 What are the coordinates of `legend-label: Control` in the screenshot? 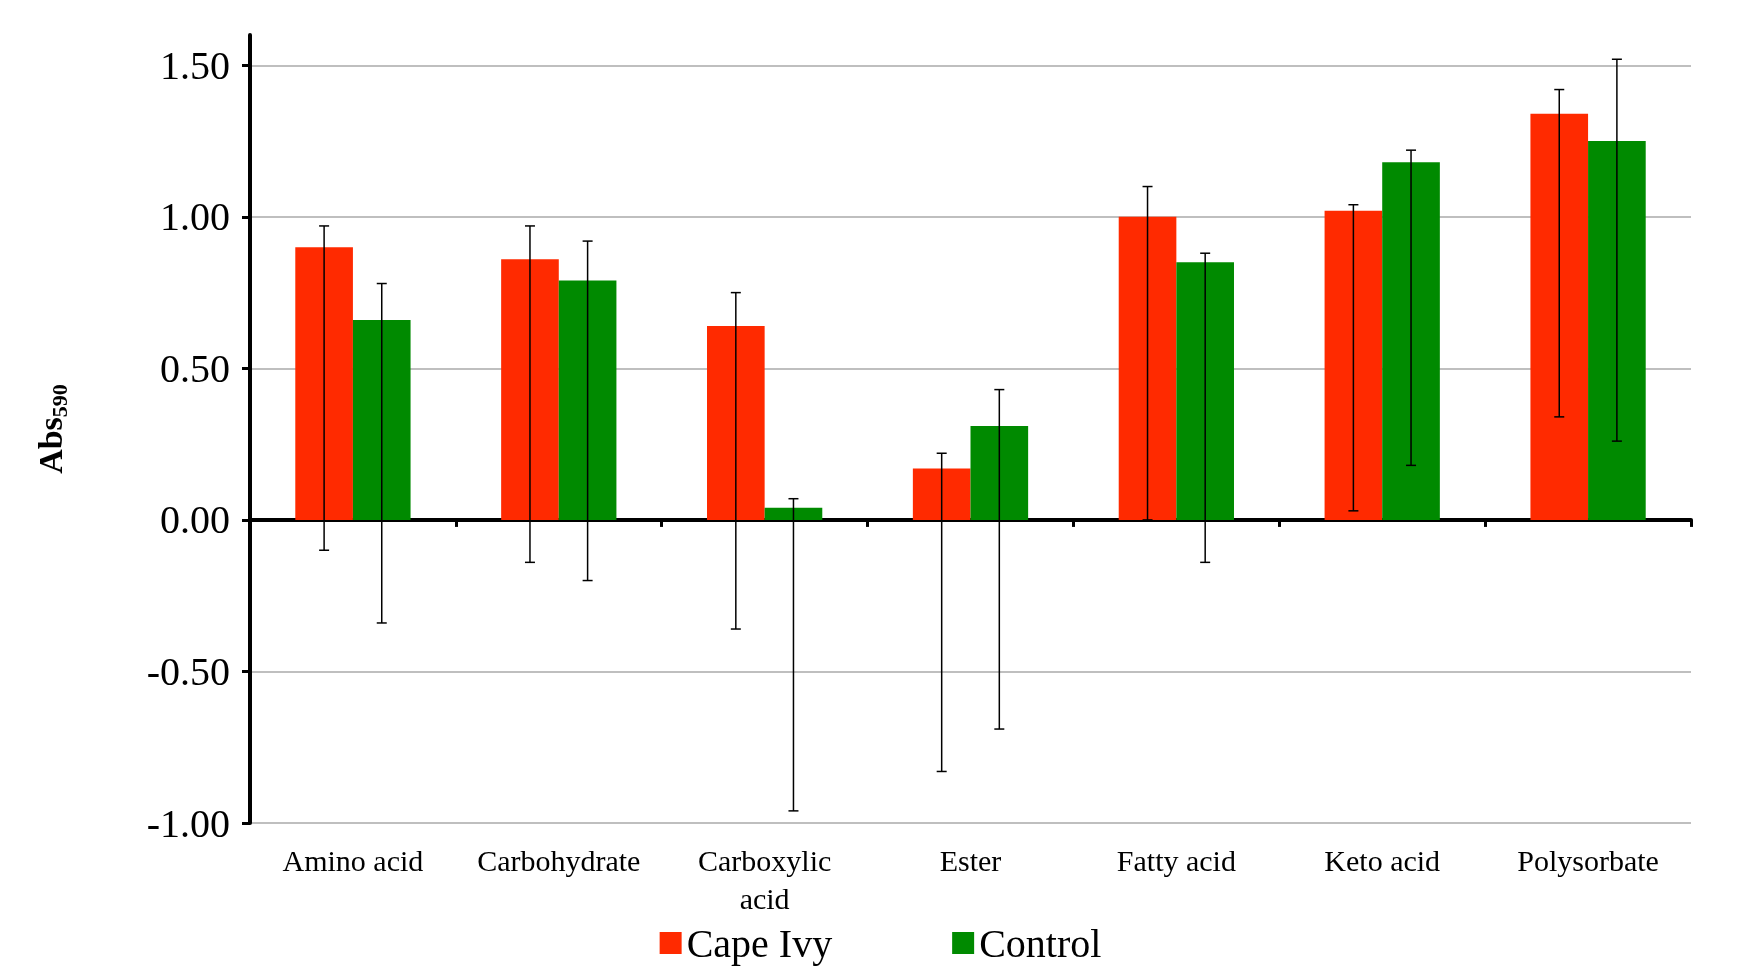 It's located at (1040, 943).